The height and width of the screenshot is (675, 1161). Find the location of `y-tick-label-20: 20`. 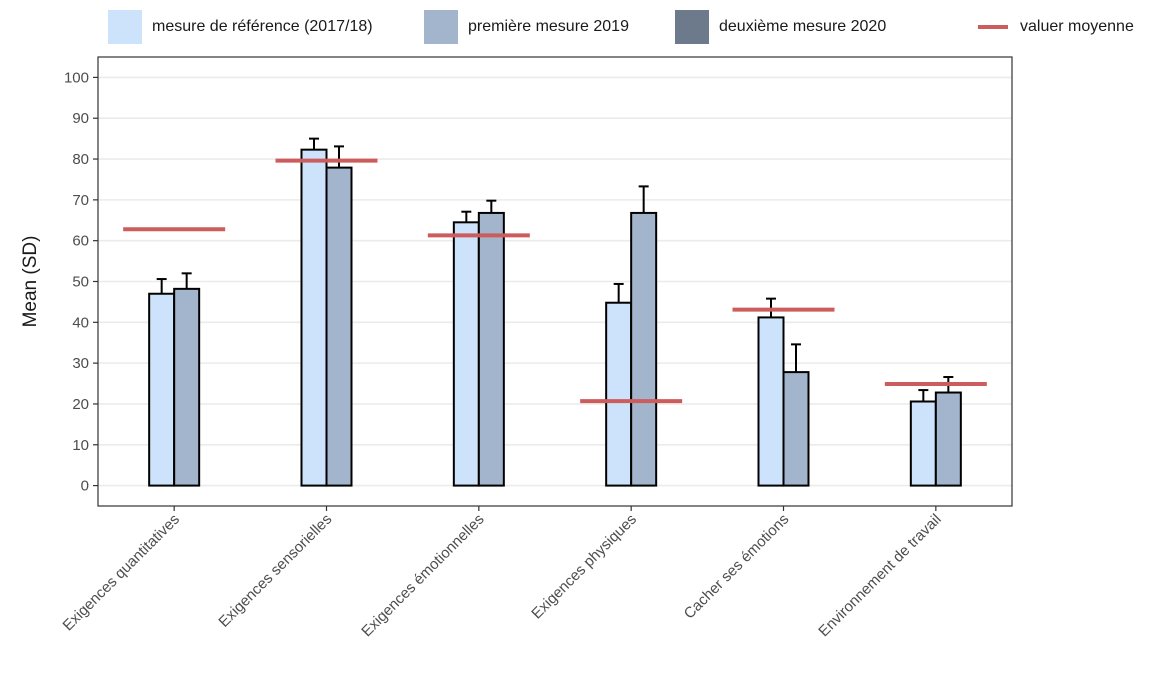

y-tick-label-20: 20 is located at coordinates (80, 404).